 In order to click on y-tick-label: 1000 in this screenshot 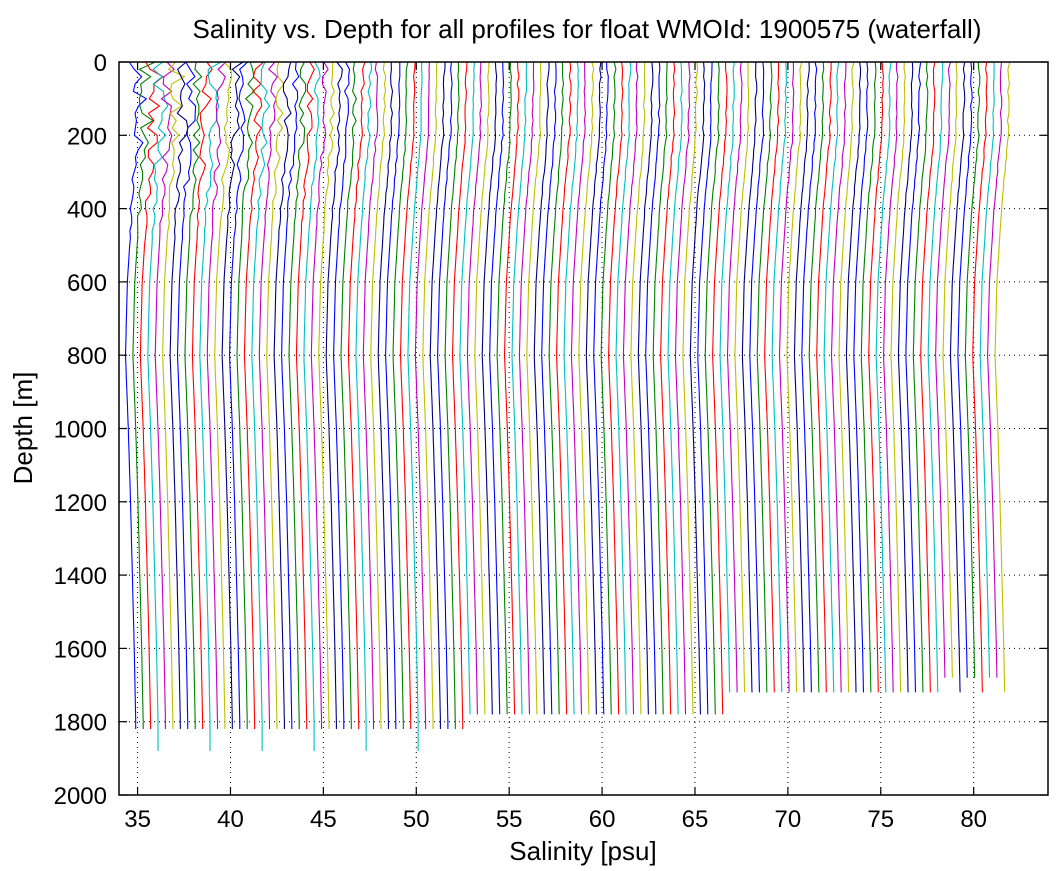, I will do `click(80, 430)`.